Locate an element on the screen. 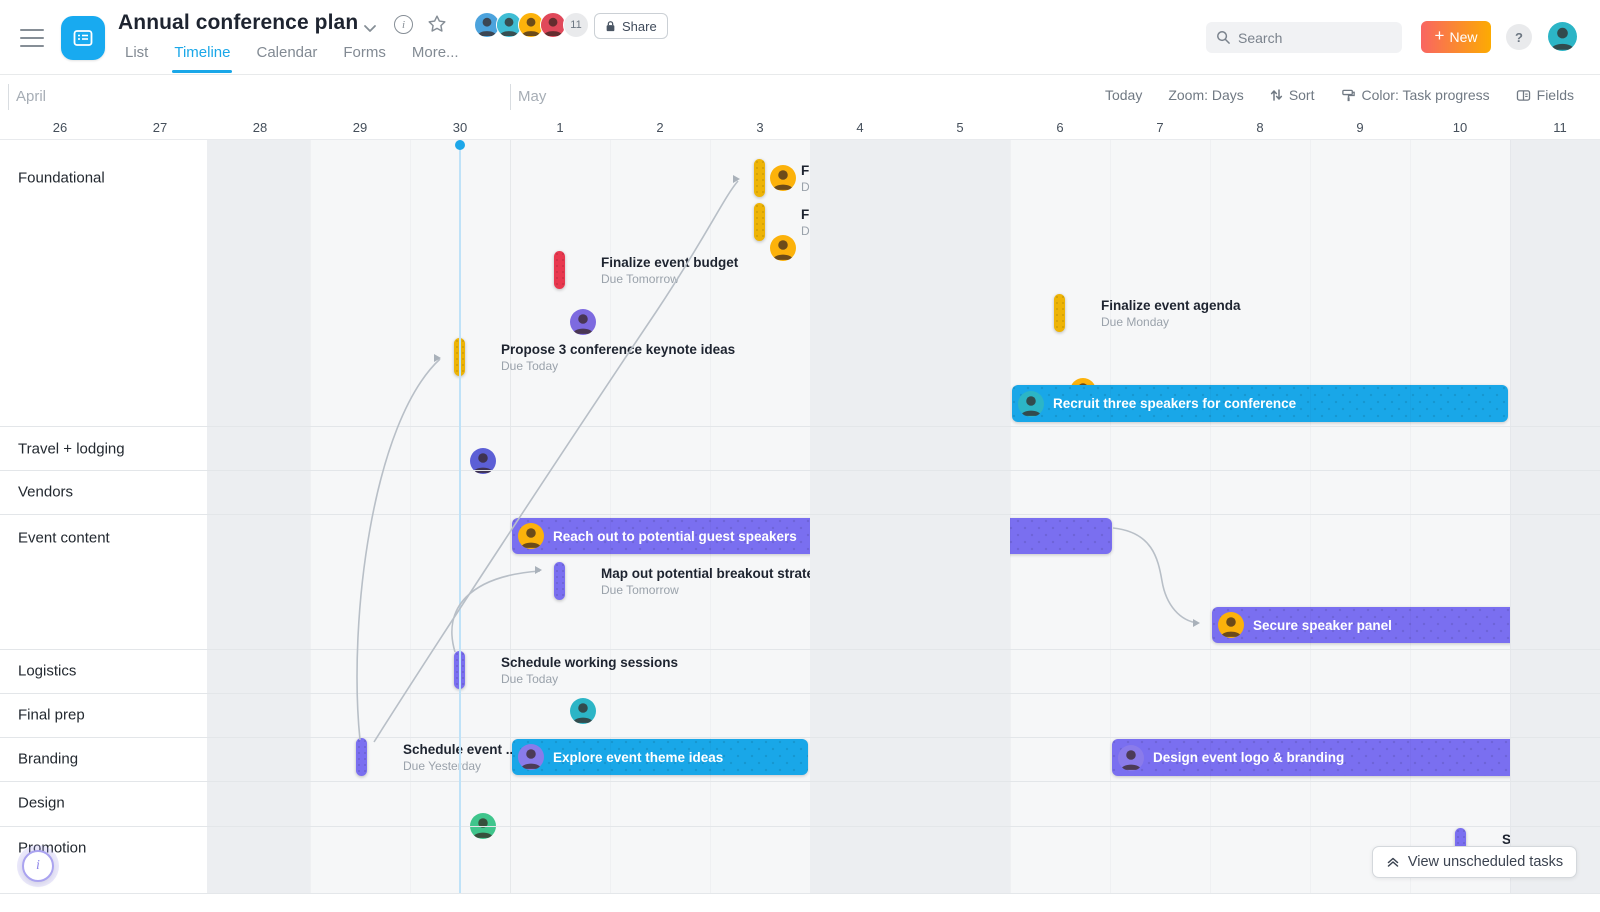 The image size is (1600, 912). today-button: Today is located at coordinates (1123, 95).